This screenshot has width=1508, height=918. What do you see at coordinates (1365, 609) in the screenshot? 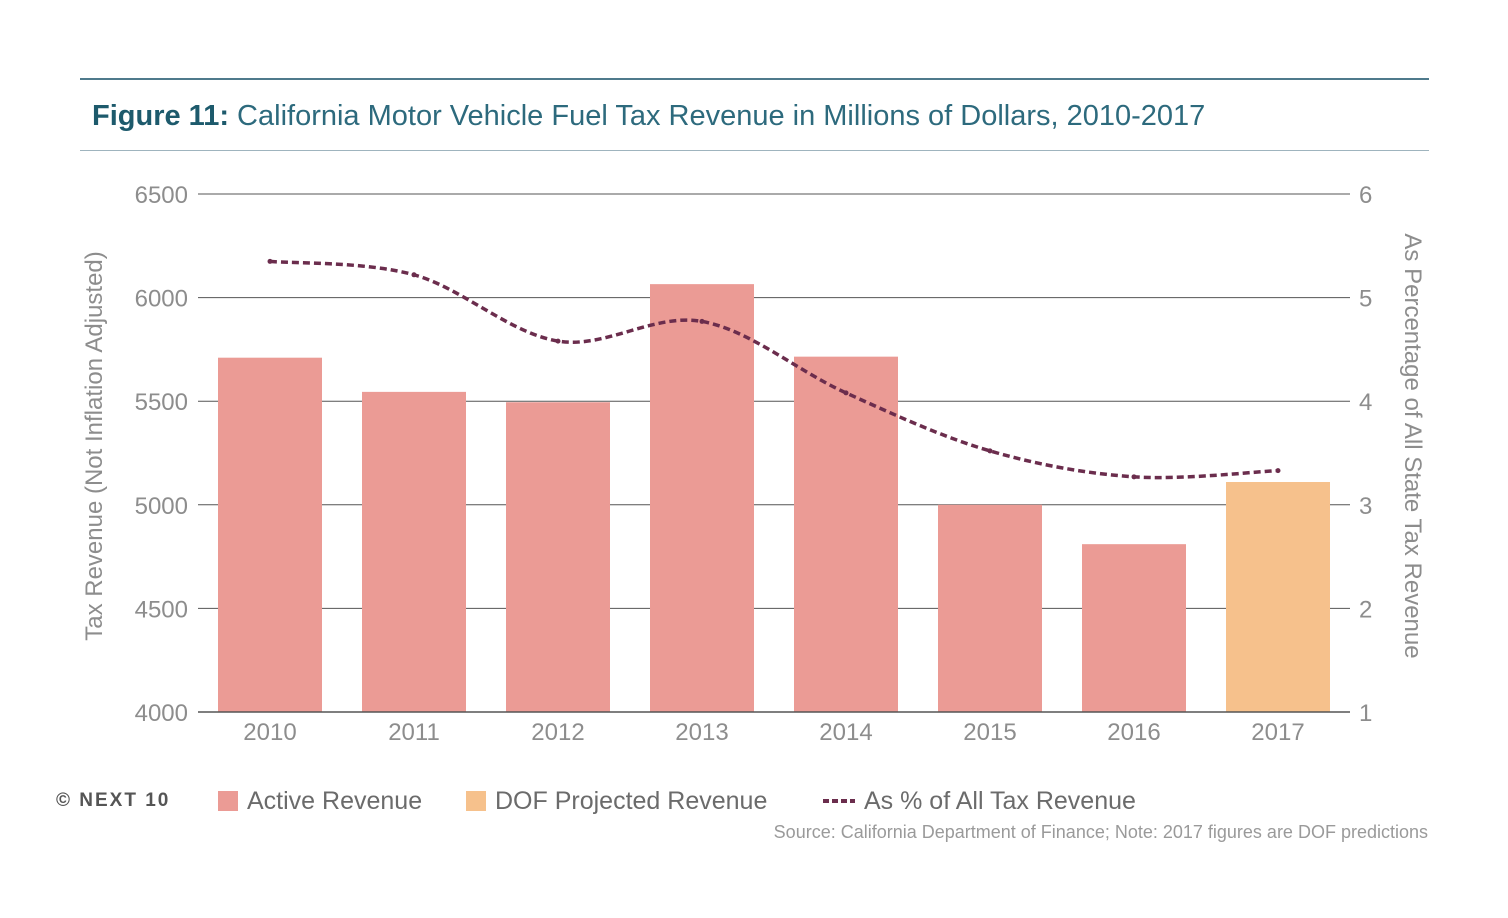
I see `y2-tick-label: 2` at bounding box center [1365, 609].